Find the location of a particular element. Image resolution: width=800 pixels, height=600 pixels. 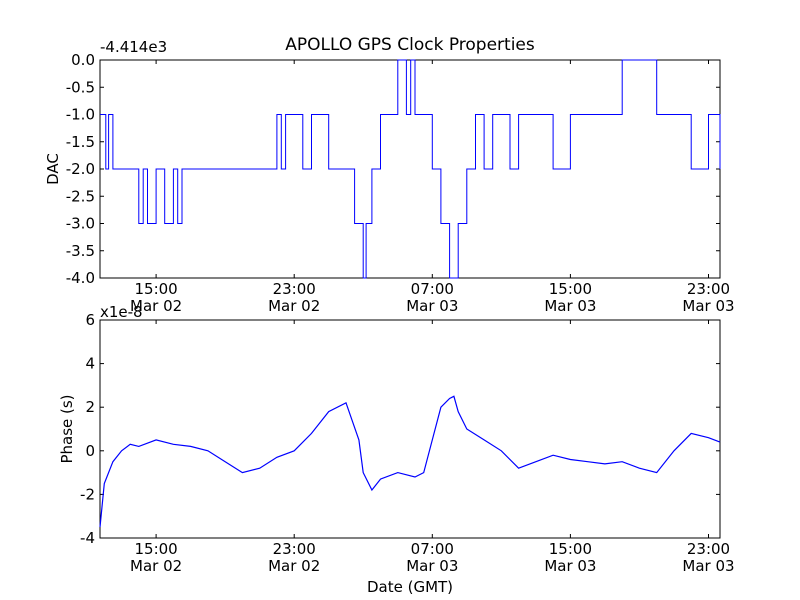

dac-ytick-label: -1.0 is located at coordinates (80, 115).